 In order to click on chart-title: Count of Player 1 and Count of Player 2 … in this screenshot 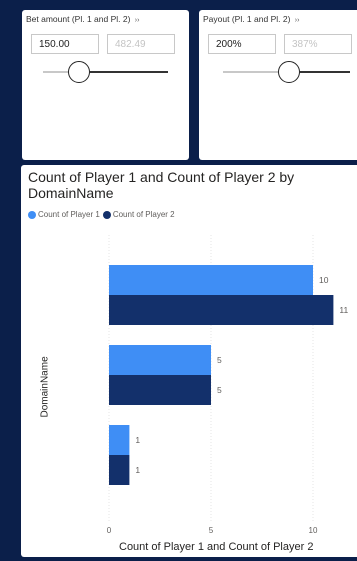, I will do `click(161, 185)`.